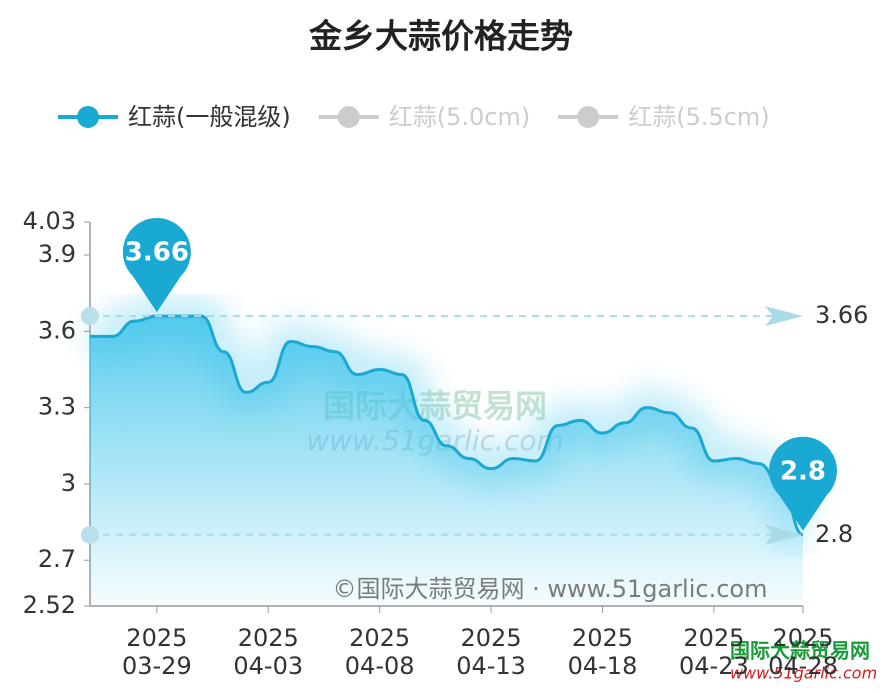  Describe the element at coordinates (57, 407) in the screenshot. I see `y-tick-label: 3.3` at that location.